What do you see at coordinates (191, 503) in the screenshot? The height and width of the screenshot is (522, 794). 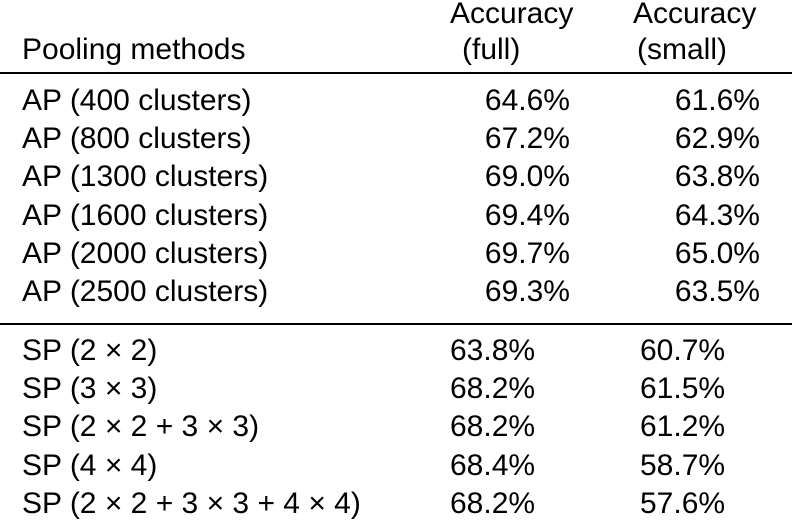 I see `method-cell: SP (2 × 2 + 3 × 3 + 4 × 4)` at bounding box center [191, 503].